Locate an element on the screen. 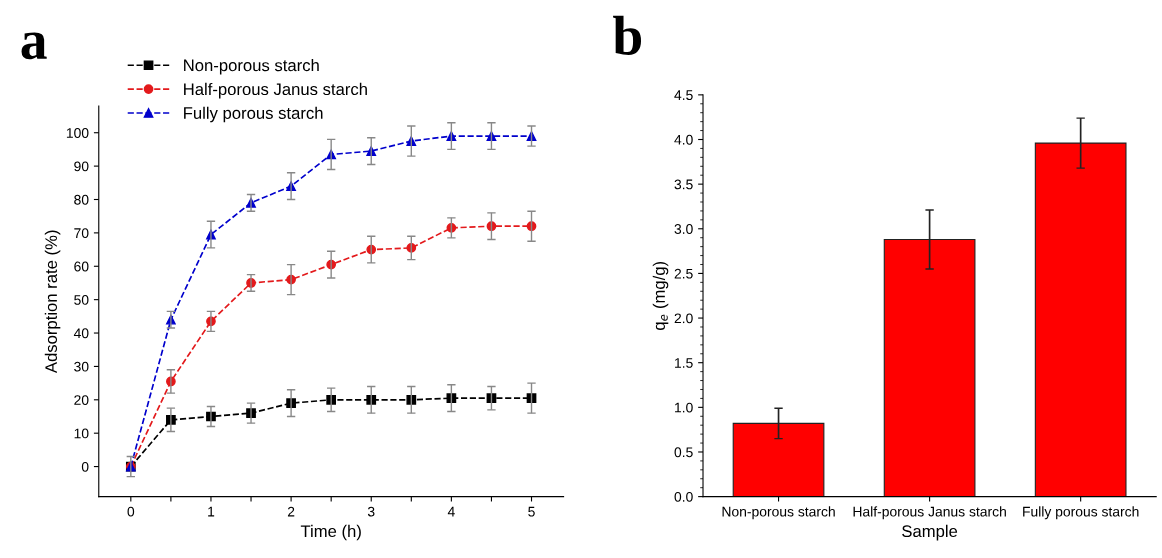 The image size is (1162, 558). legend-label: Fully porous starch is located at coordinates (253, 114).